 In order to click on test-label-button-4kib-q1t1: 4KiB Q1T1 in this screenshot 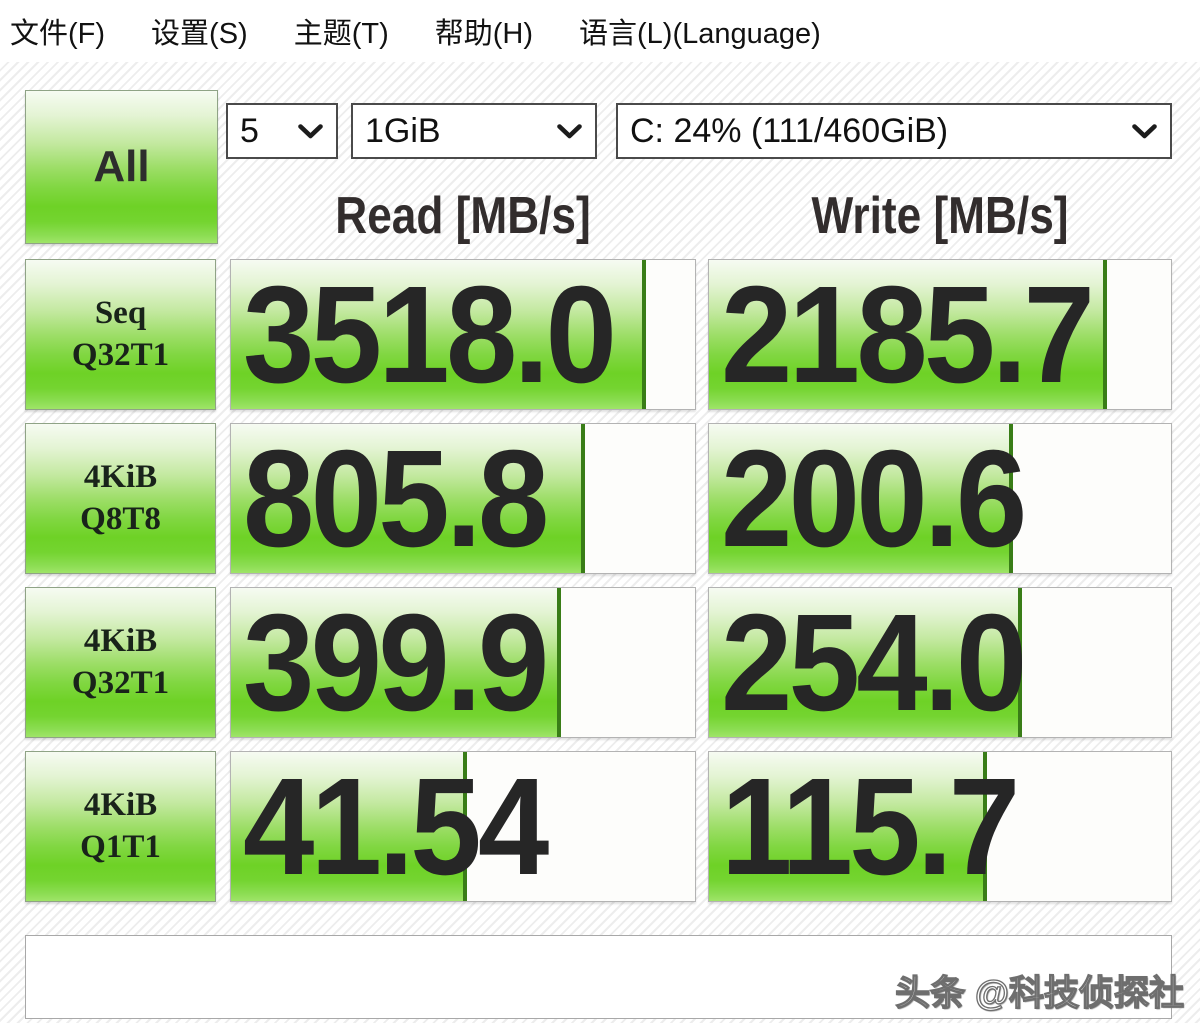, I will do `click(120, 826)`.